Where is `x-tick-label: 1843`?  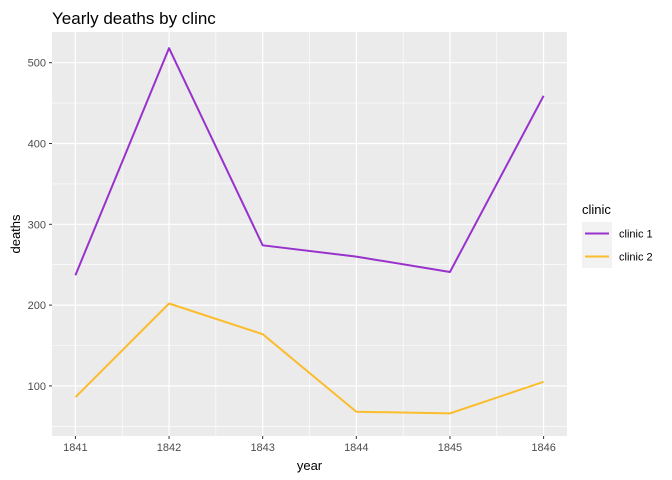 x-tick-label: 1843 is located at coordinates (262, 448).